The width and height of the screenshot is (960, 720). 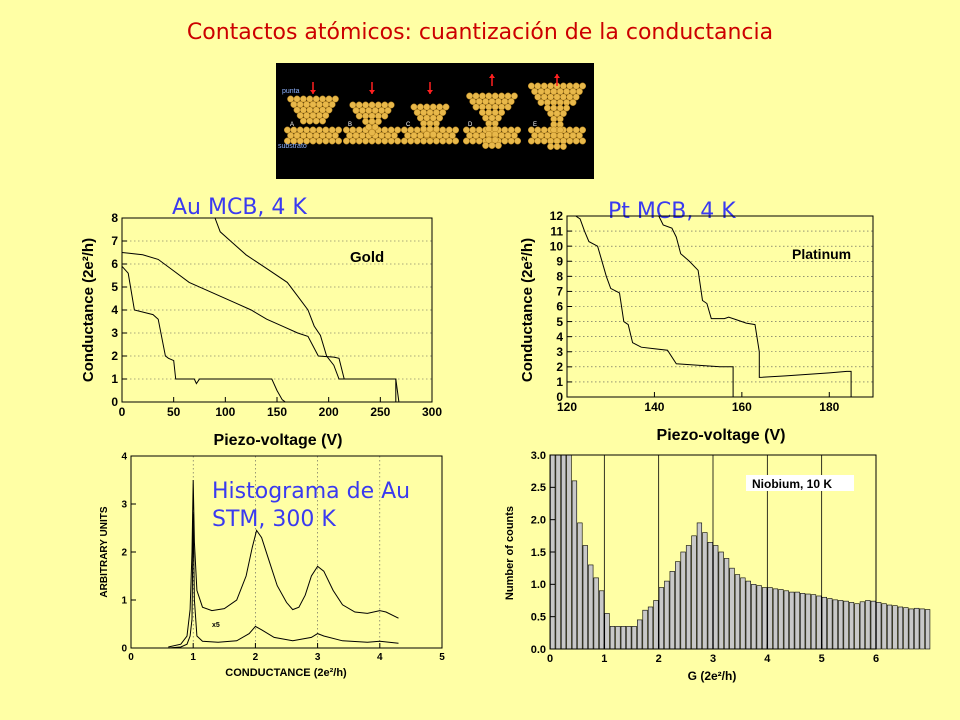 I want to click on auh-xtick-label: 5, so click(x=442, y=657).